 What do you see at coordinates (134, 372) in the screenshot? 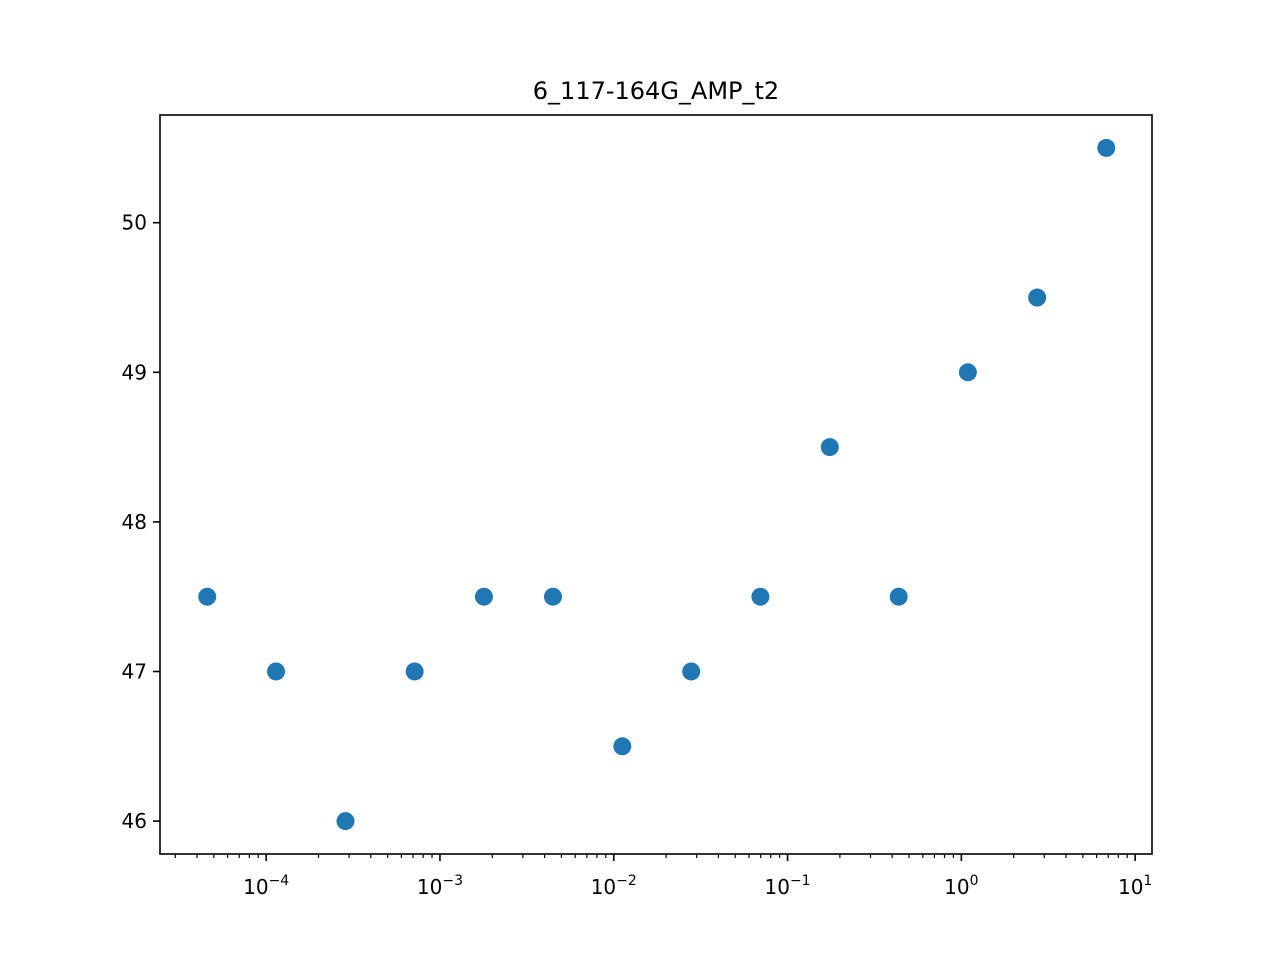
I see `y-tick-label: 49` at bounding box center [134, 372].